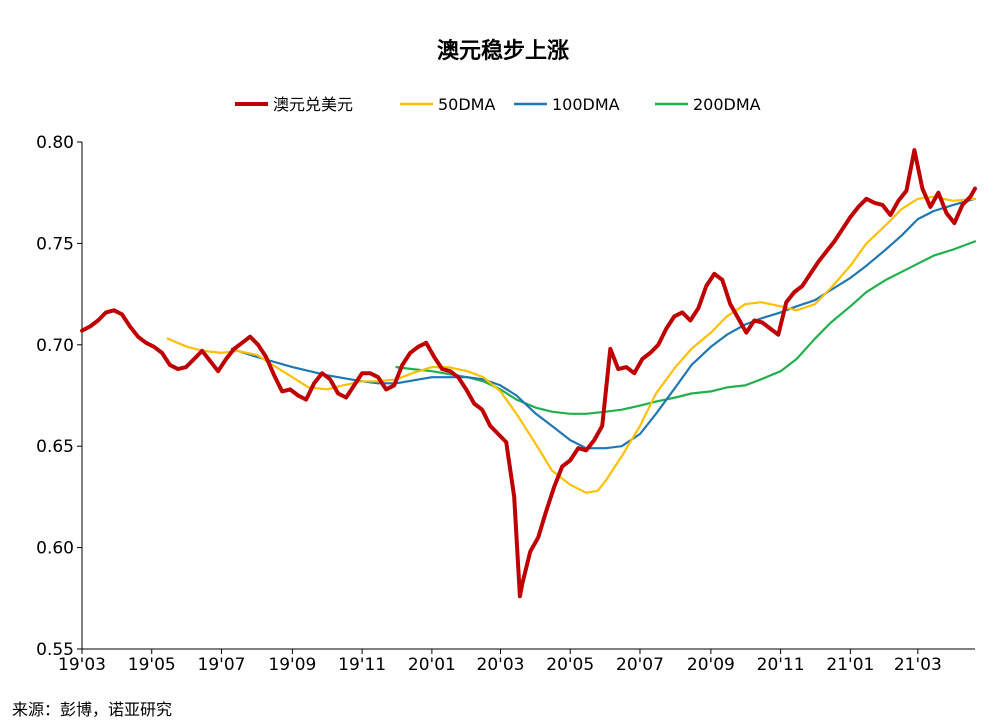 The height and width of the screenshot is (724, 1000). I want to click on y-tick-label: 0.70, so click(55, 346).